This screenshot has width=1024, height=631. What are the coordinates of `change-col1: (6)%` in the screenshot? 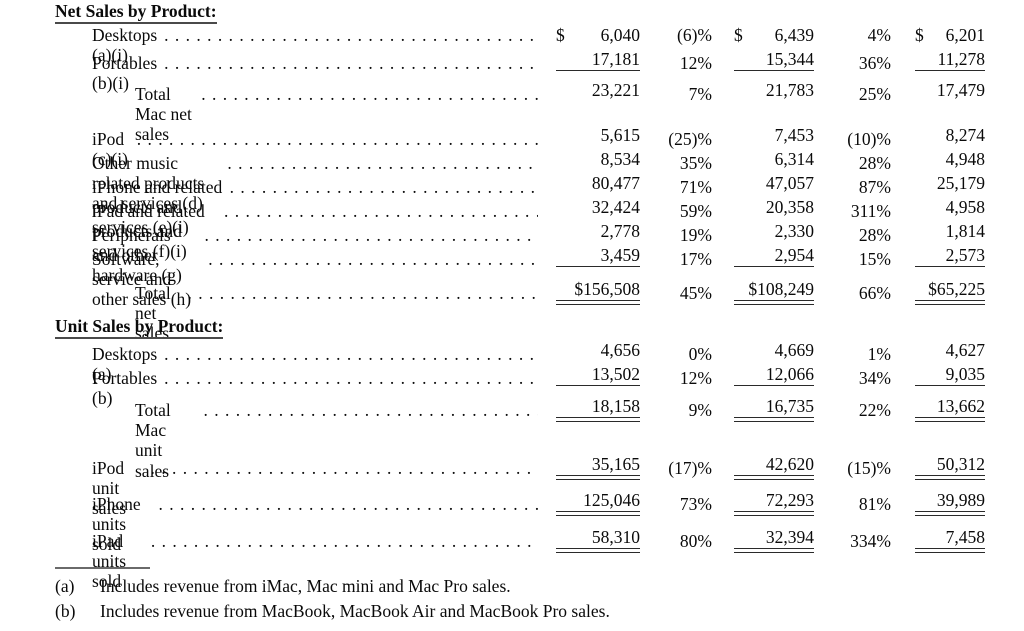 It's located at (676, 35).